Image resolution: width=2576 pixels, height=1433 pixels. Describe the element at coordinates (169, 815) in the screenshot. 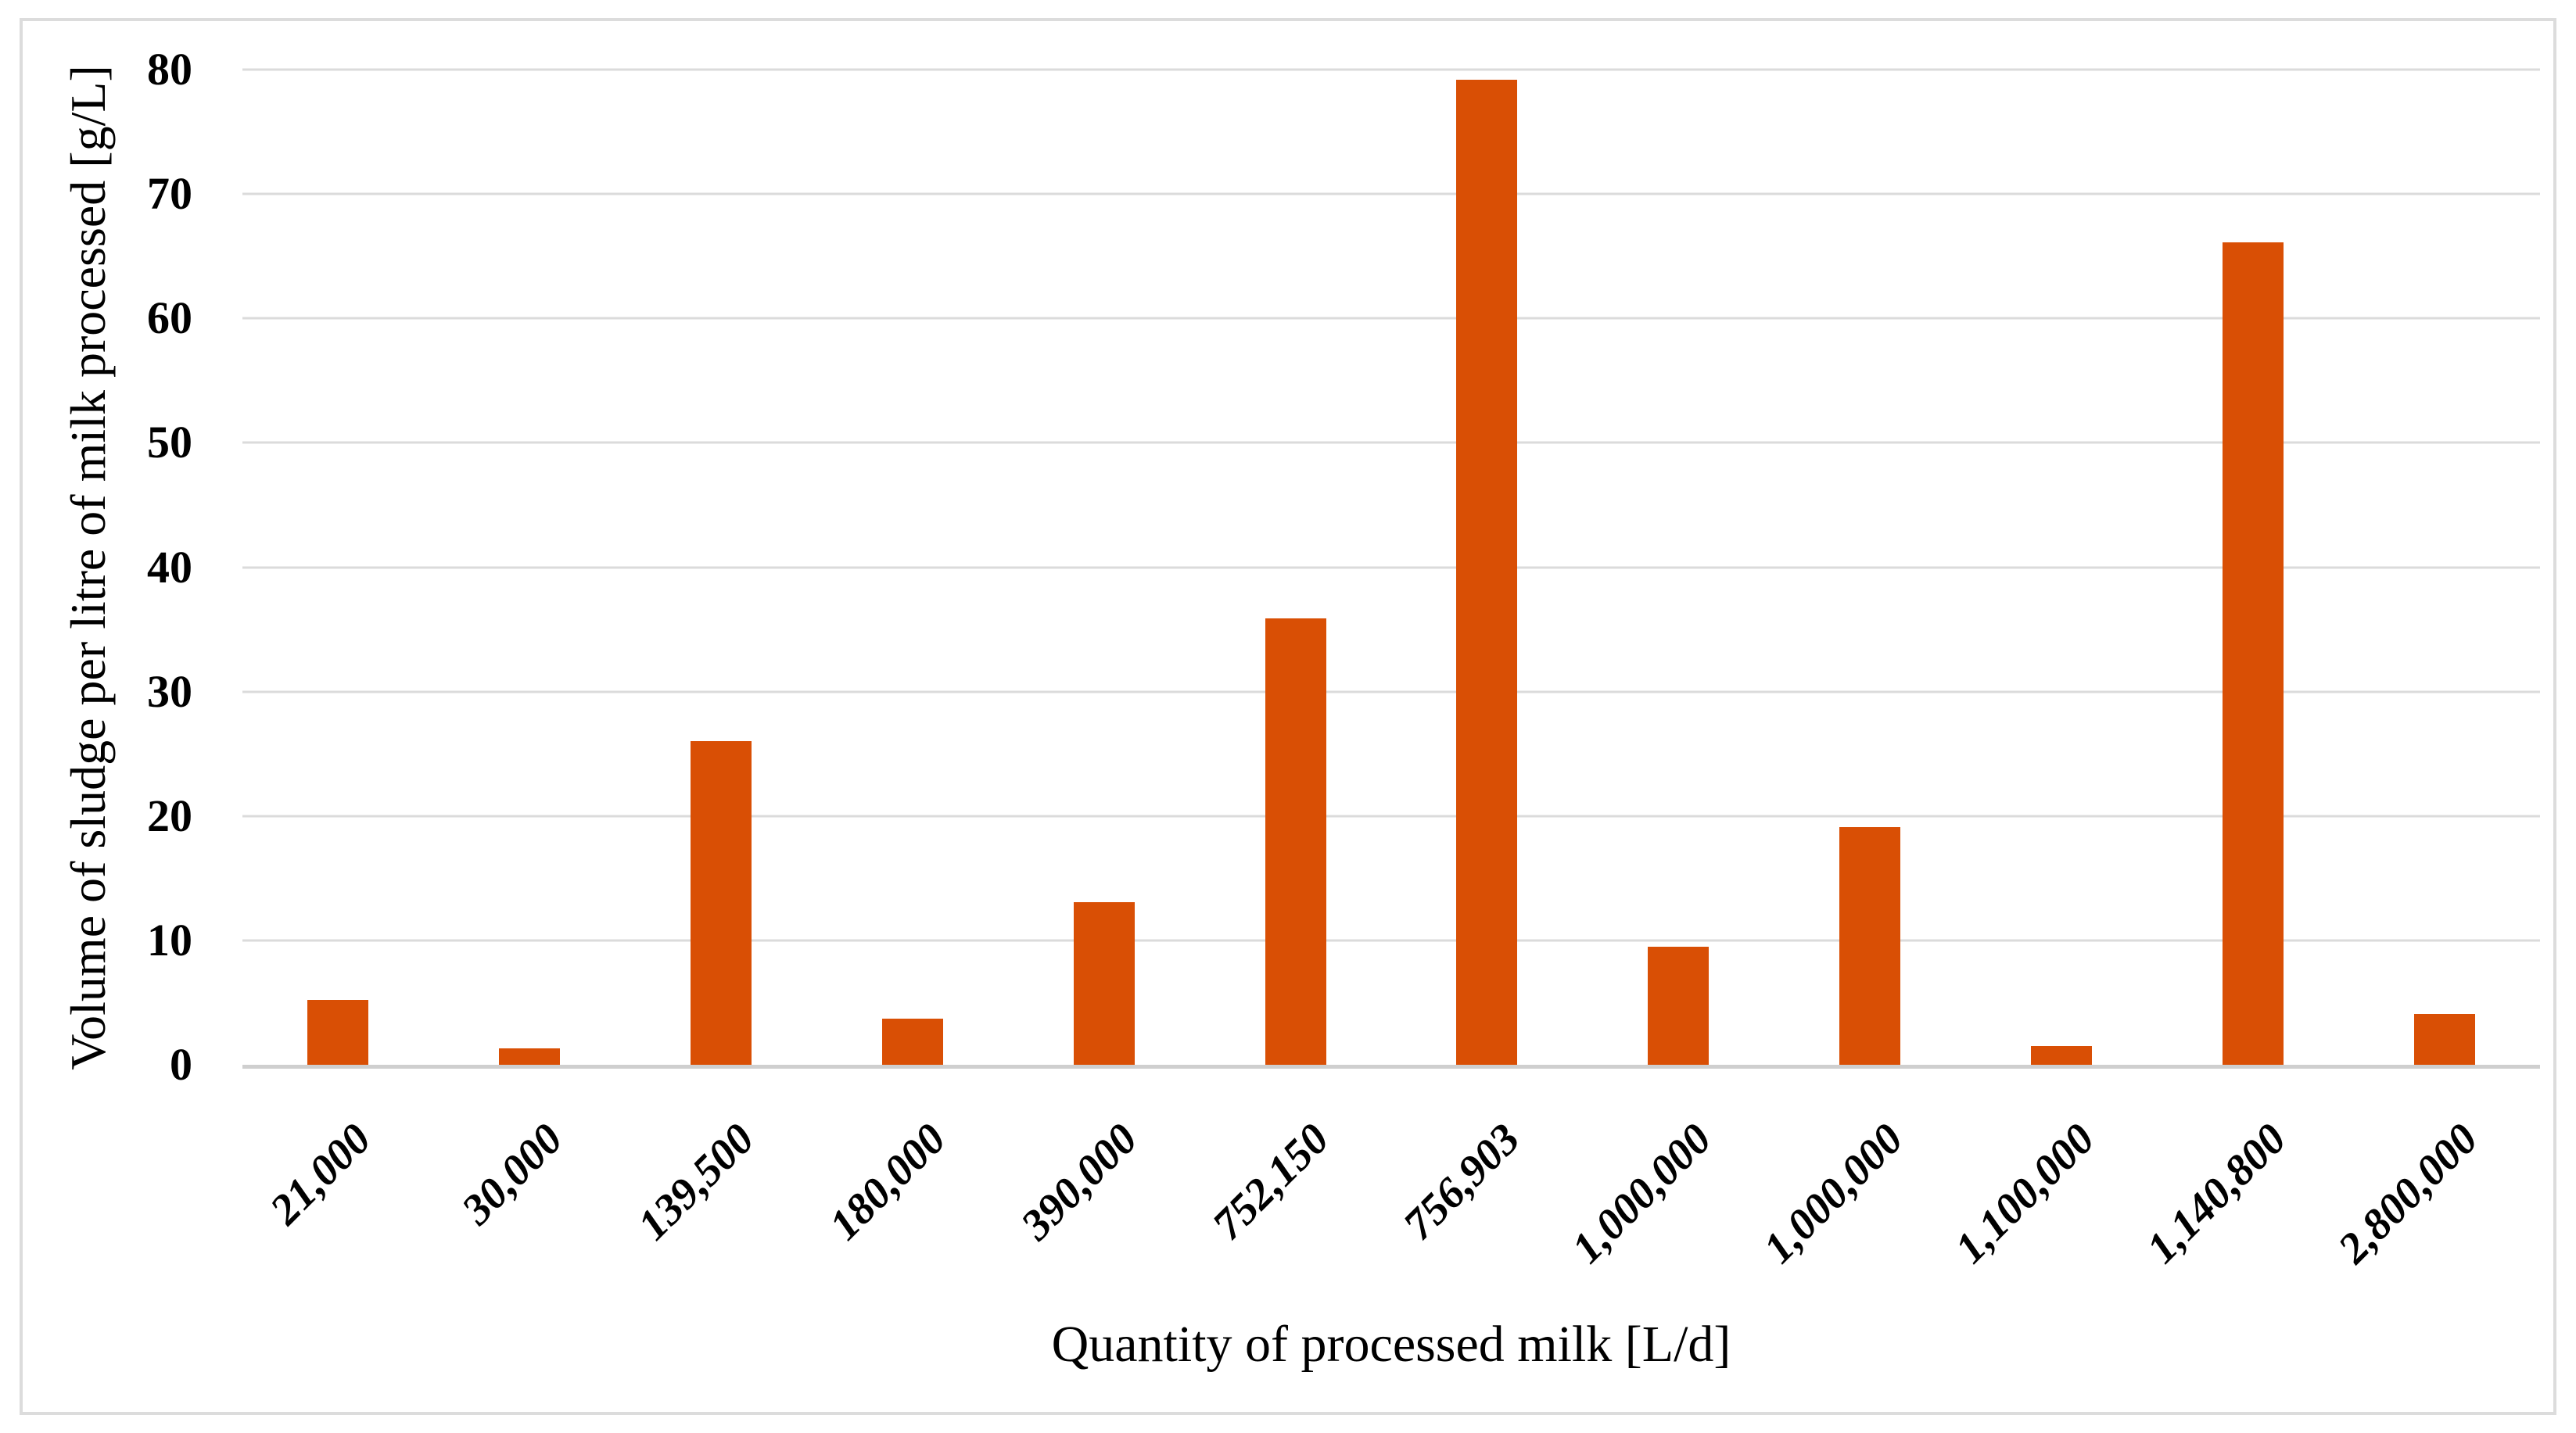

I see `y-tick-label: 20` at that location.